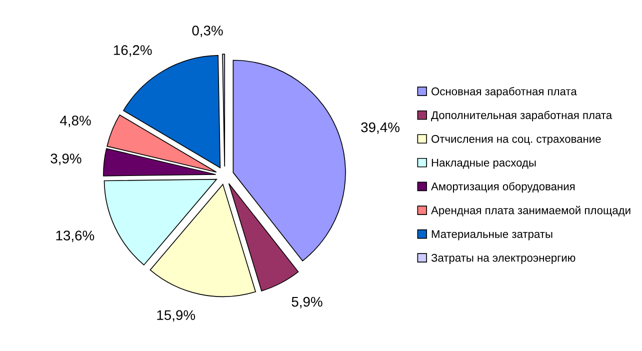 The width and height of the screenshot is (642, 351). Describe the element at coordinates (504, 92) in the screenshot. I see `legend-label: Основная заработная плата` at that location.